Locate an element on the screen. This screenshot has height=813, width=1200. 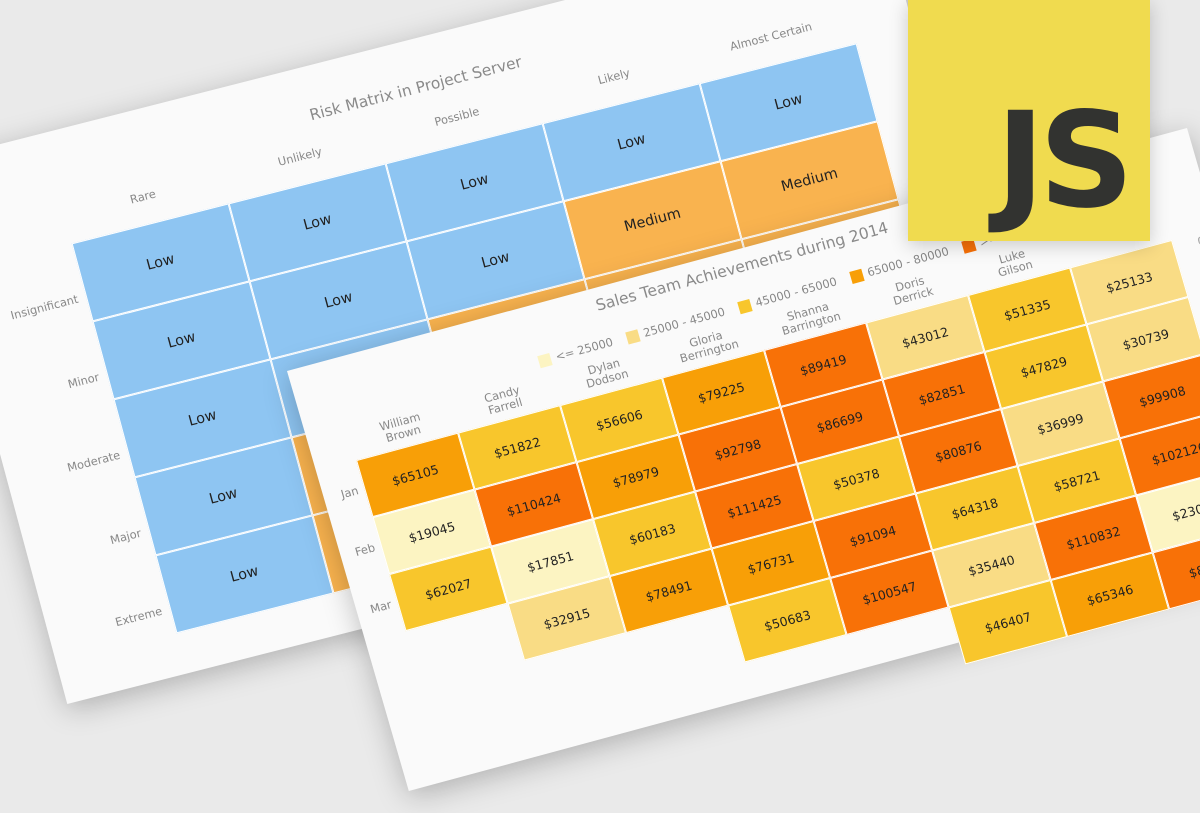
js-logo: JS is located at coordinates (1029, 120).